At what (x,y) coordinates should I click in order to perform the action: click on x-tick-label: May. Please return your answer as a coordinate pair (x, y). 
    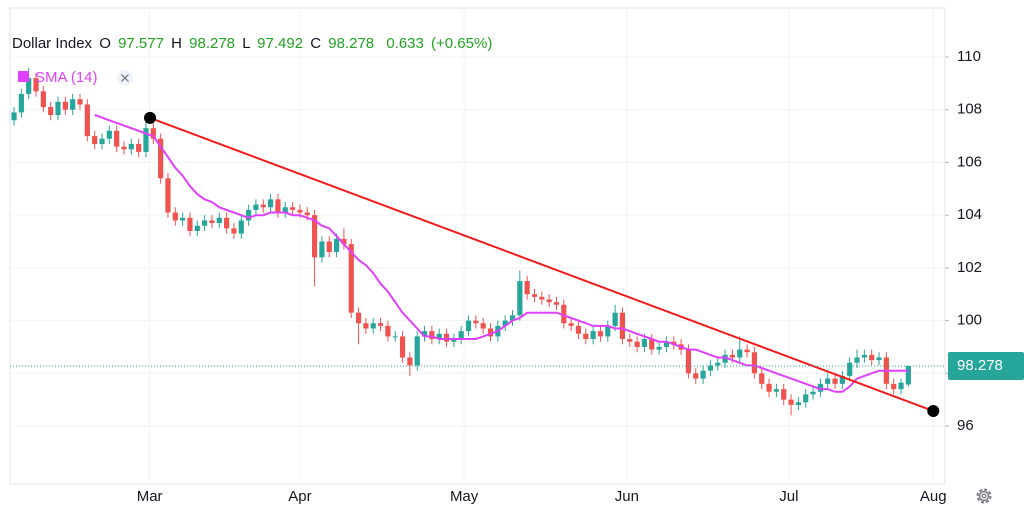
    Looking at the image, I should click on (464, 496).